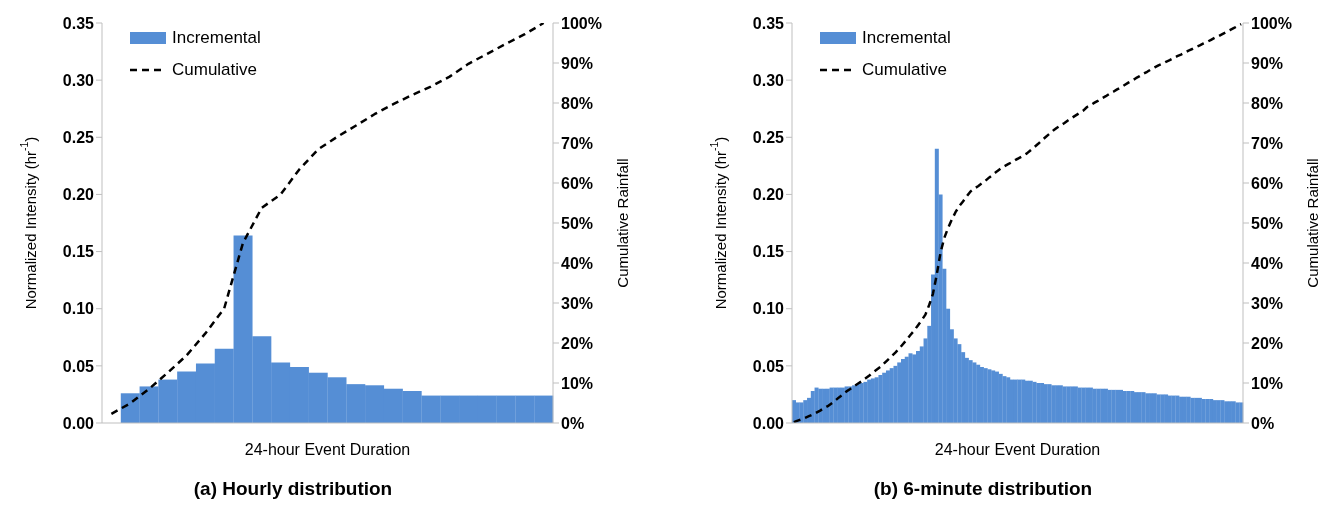  Describe the element at coordinates (293, 489) in the screenshot. I see `text: (a) Hourly distribution` at that location.